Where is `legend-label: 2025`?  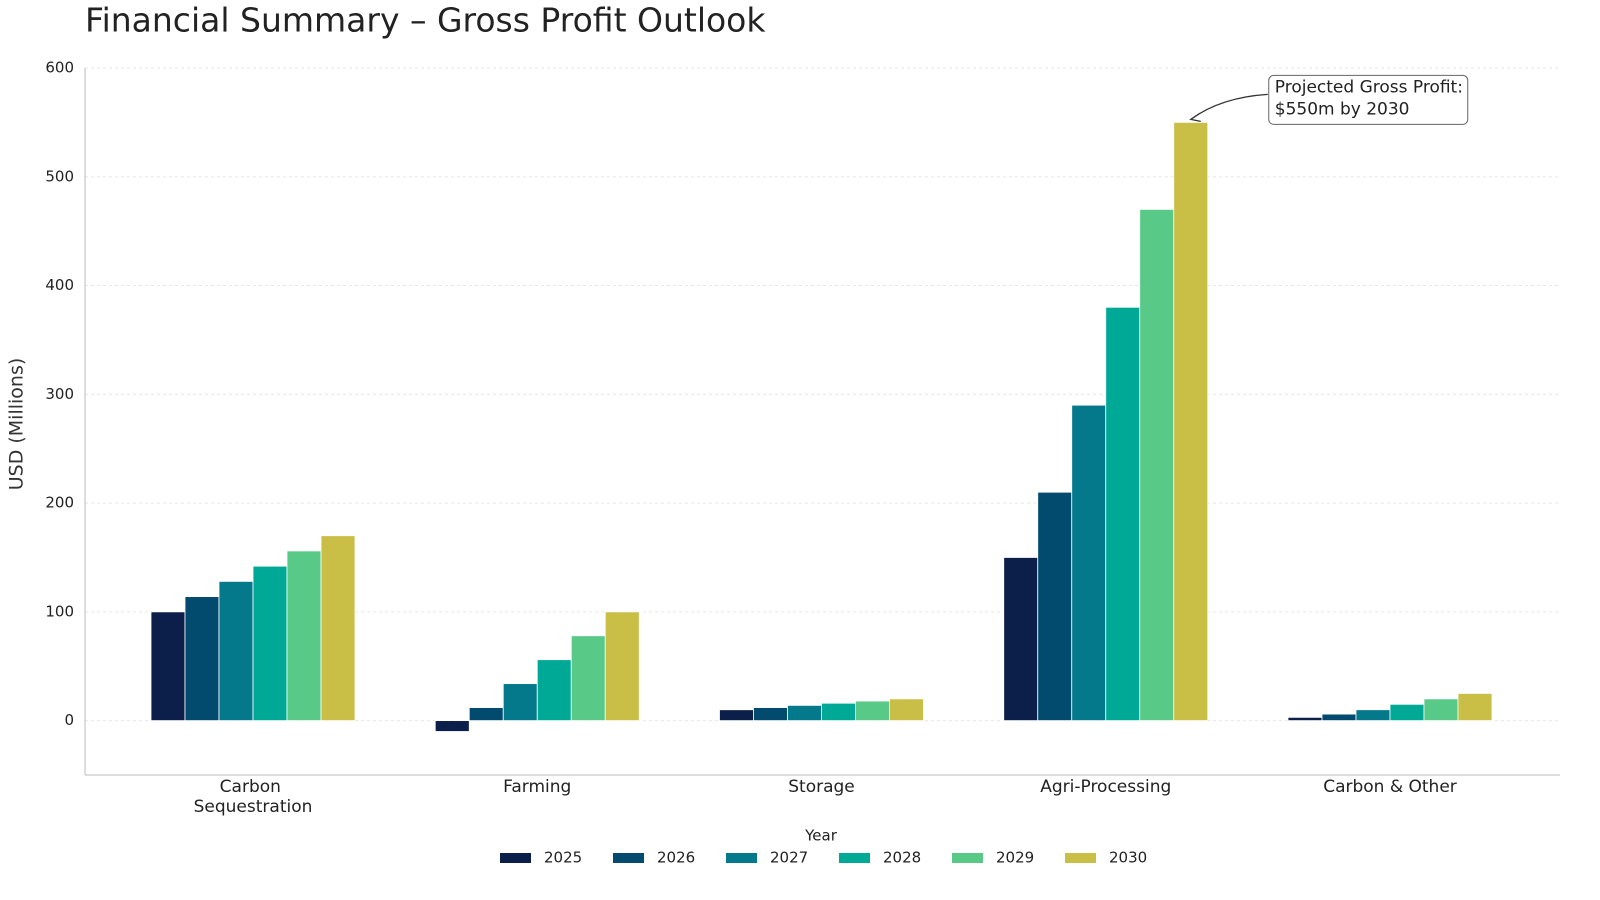
legend-label: 2025 is located at coordinates (563, 858).